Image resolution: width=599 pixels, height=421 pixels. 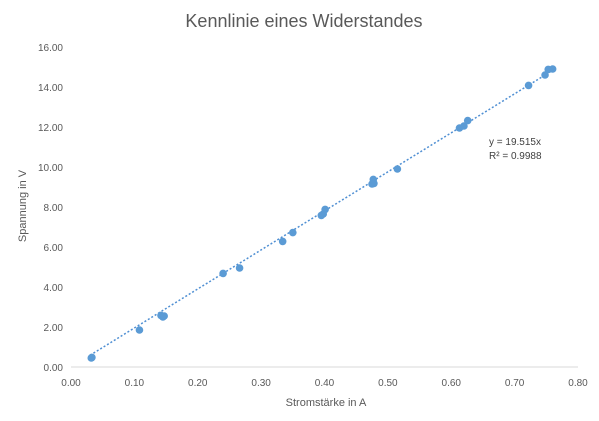 I want to click on y-tick-label: 8.00, so click(x=54, y=208).